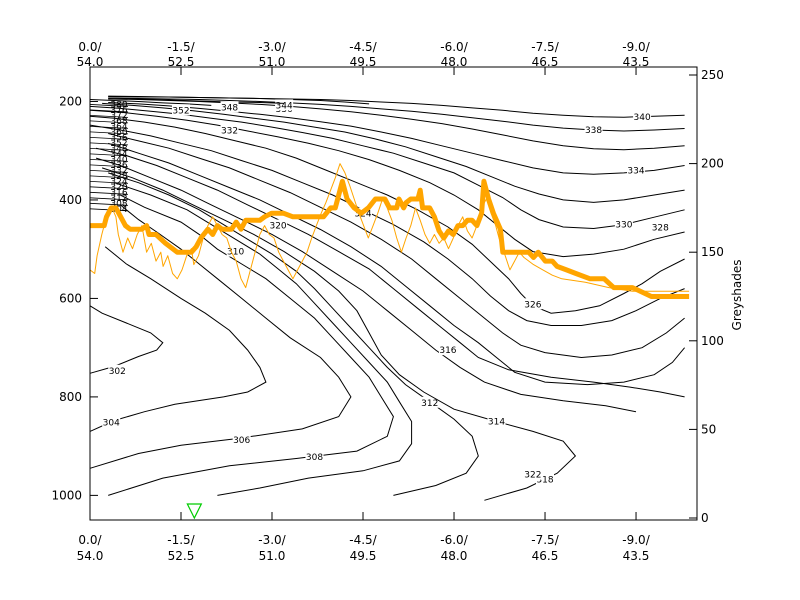 This screenshot has width=800, height=600. Describe the element at coordinates (90, 62) in the screenshot. I see `top-tick-label-lat-0: 54.0` at that location.